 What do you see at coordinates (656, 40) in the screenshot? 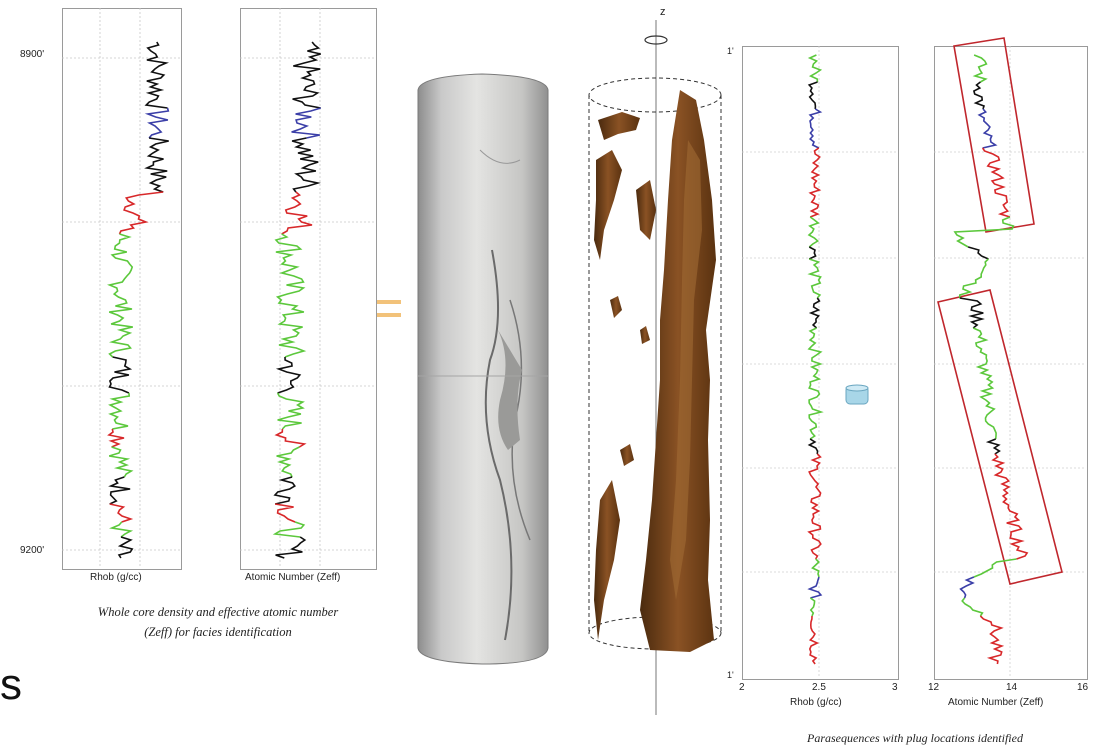
I see `rotation-arrow` at bounding box center [656, 40].